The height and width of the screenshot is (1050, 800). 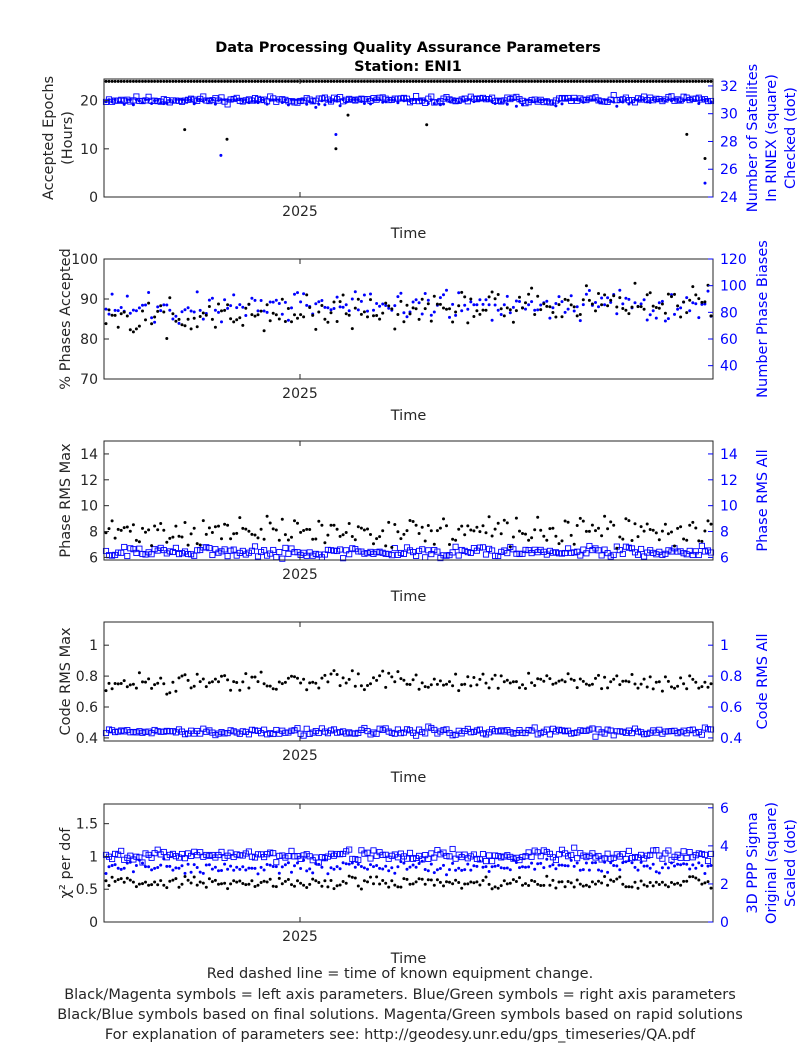 I want to click on phases-xlabel: Time, so click(x=408, y=416).